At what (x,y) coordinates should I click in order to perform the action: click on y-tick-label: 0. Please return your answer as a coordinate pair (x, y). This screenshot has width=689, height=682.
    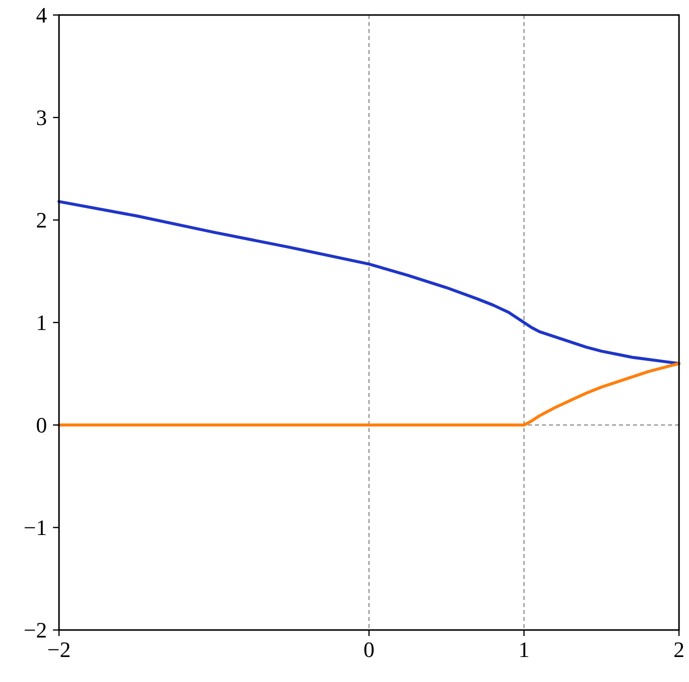
    Looking at the image, I should click on (41, 425).